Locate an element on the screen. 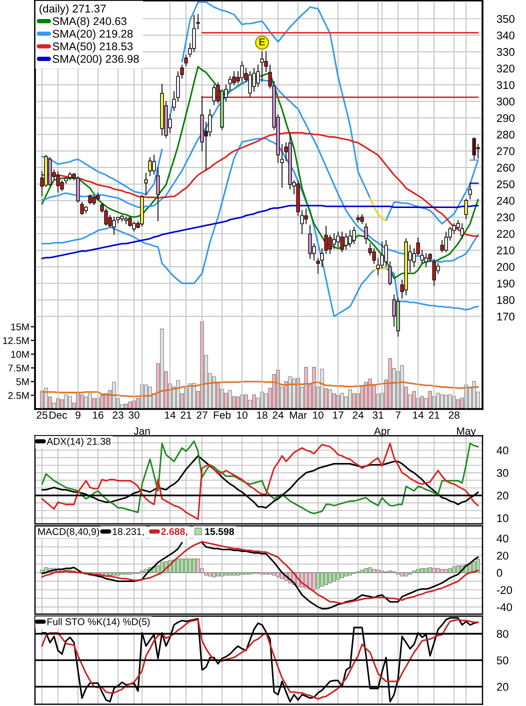  y-tick-label: 240 is located at coordinates (505, 200).